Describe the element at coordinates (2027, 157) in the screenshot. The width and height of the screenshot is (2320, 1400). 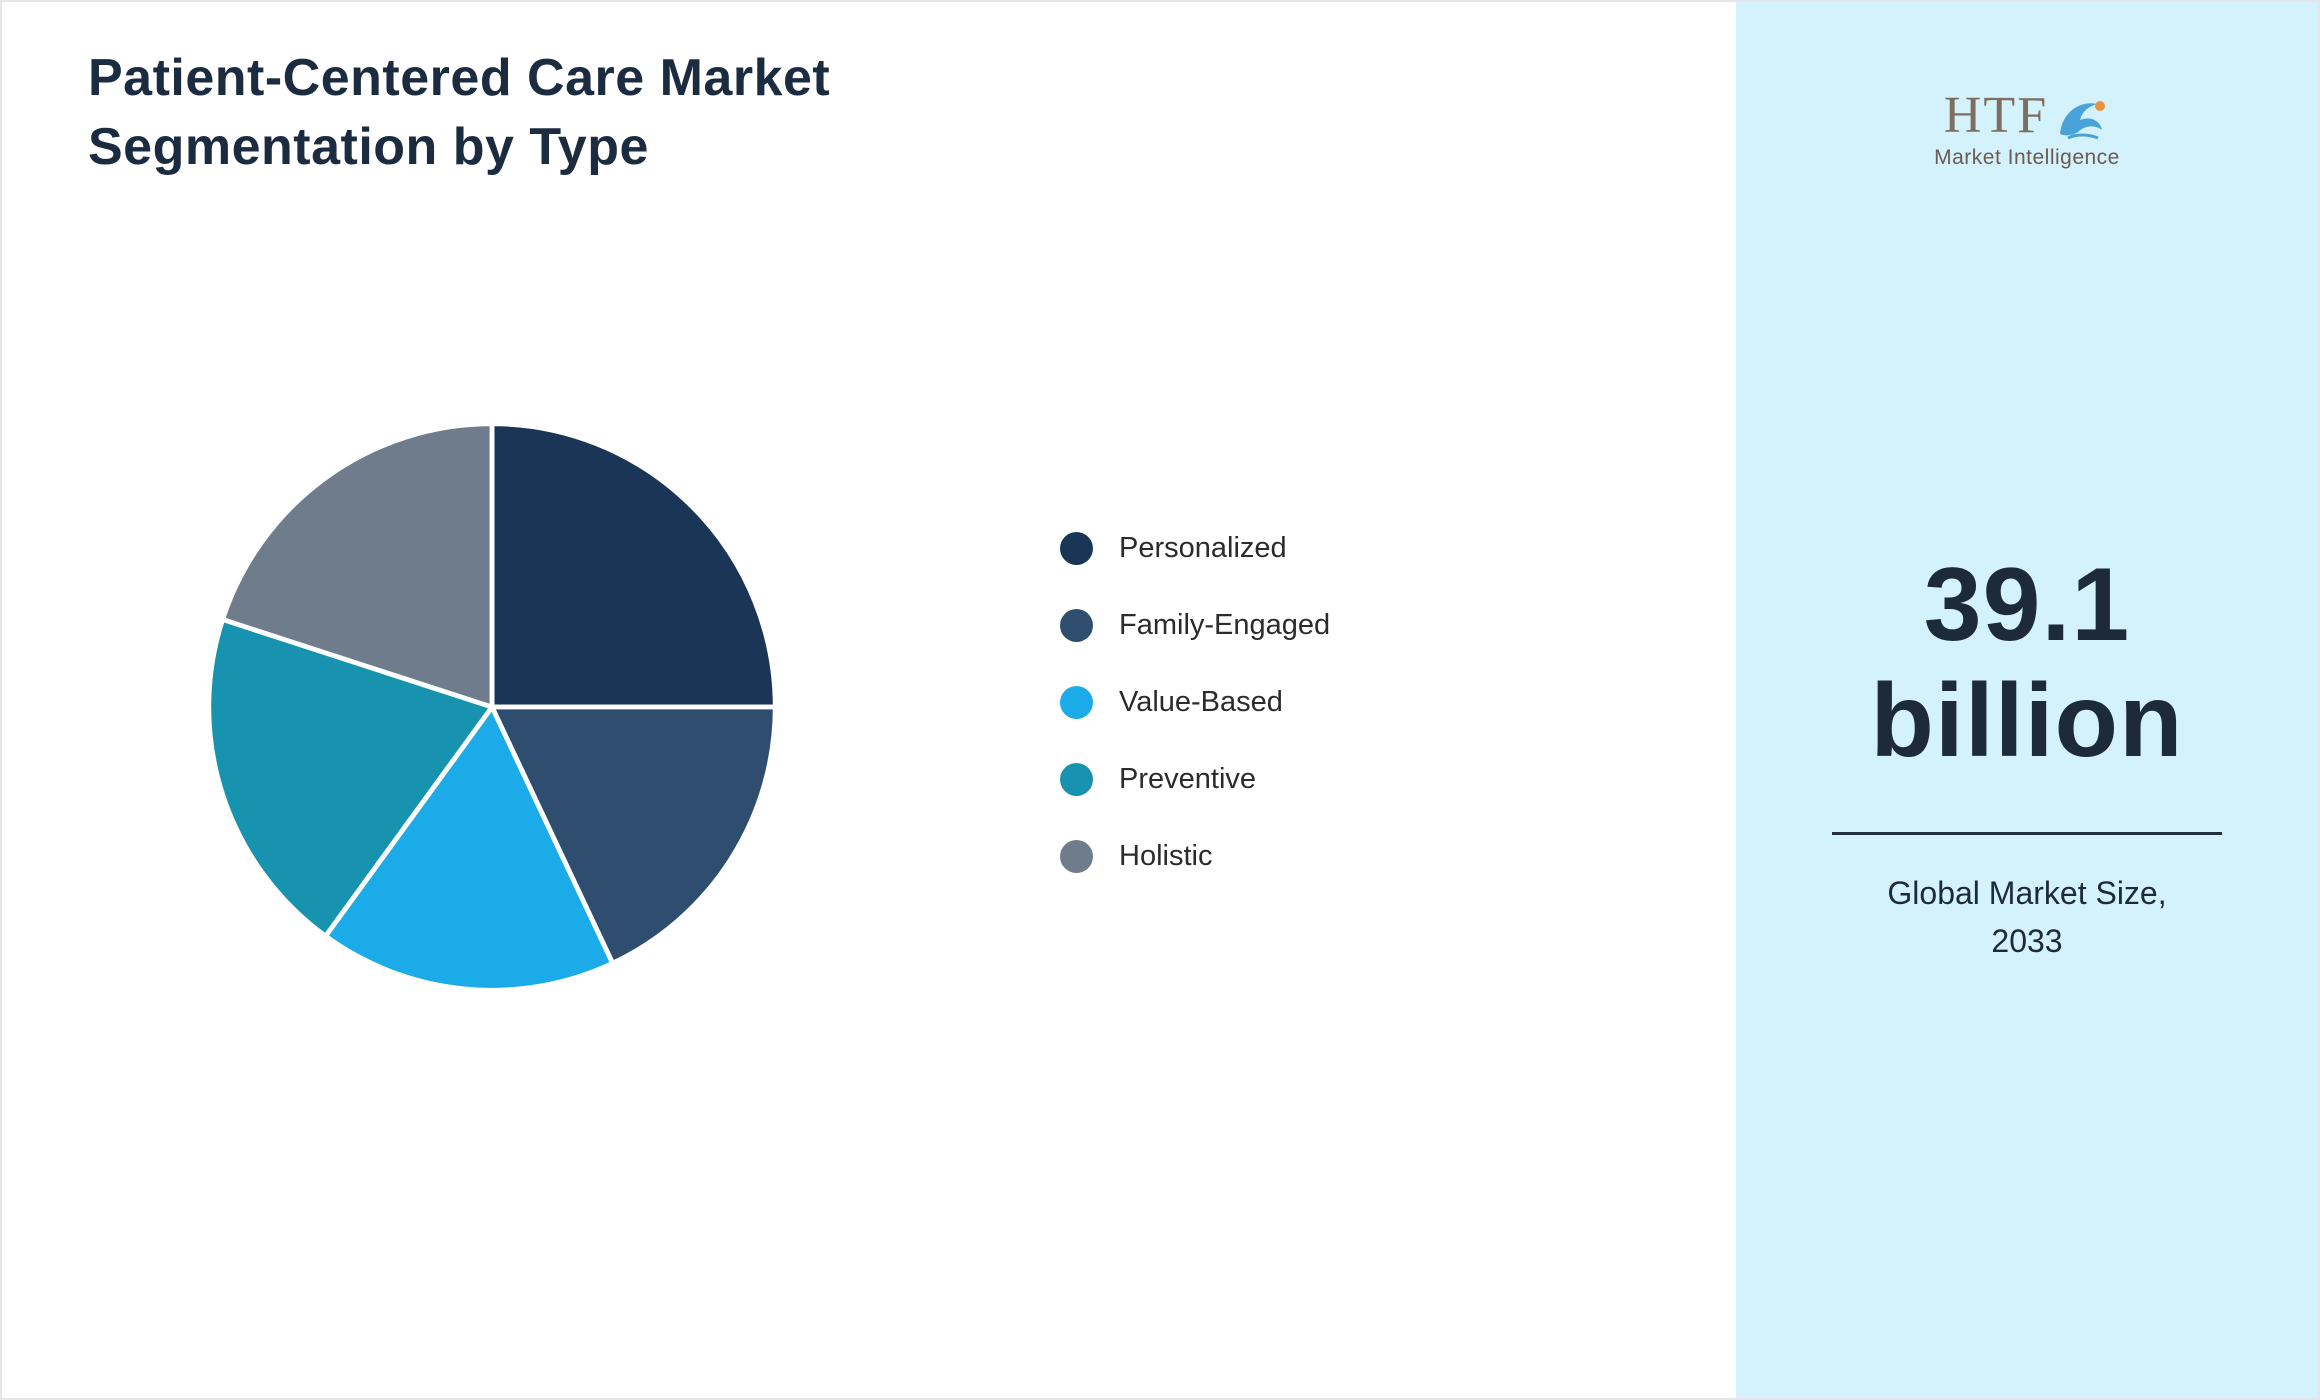
I see `brand-logo-subtext: Market Intelligence` at that location.